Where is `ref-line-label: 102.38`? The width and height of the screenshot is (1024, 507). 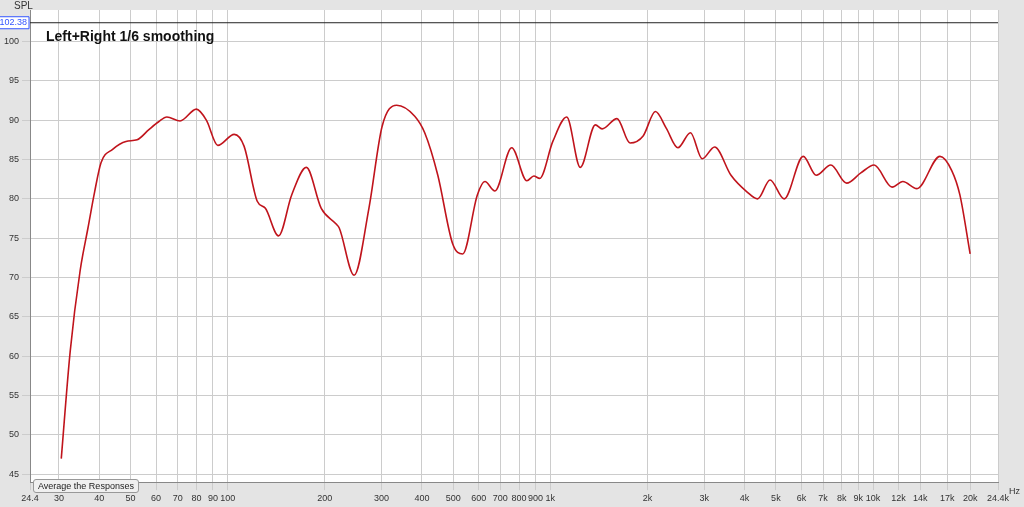 ref-line-label: 102.38 is located at coordinates (13, 22).